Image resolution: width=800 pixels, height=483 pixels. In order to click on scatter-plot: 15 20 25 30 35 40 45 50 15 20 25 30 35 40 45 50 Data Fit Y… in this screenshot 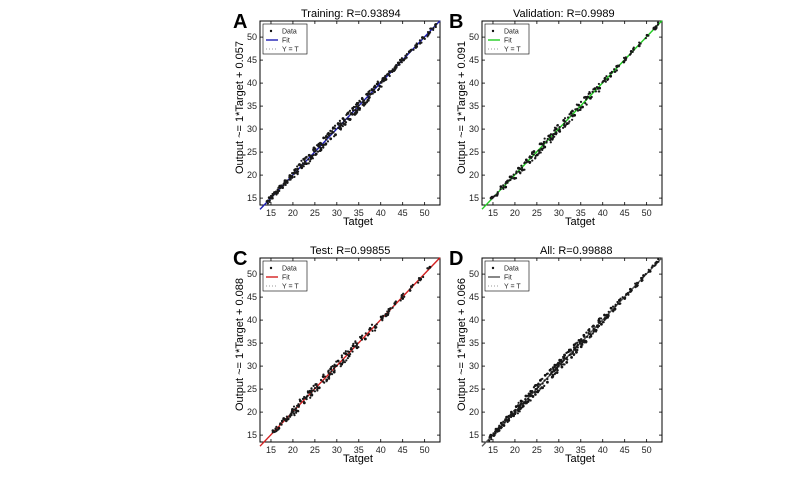, I will do `click(344, 356)`.